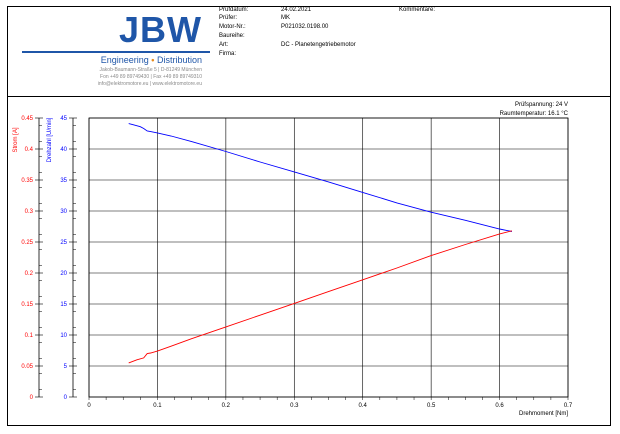  What do you see at coordinates (309, 96) in the screenshot?
I see `header-divider` at bounding box center [309, 96].